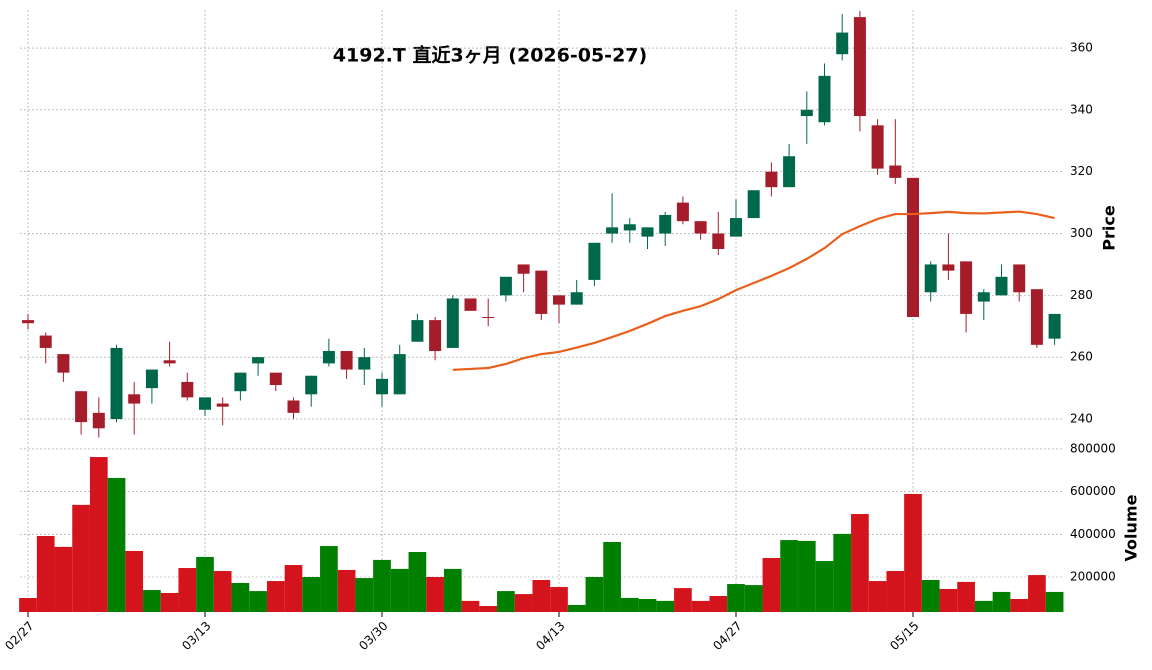 The image size is (1152, 670). Describe the element at coordinates (19, 636) in the screenshot. I see `x-tick-label: 02/27` at that location.